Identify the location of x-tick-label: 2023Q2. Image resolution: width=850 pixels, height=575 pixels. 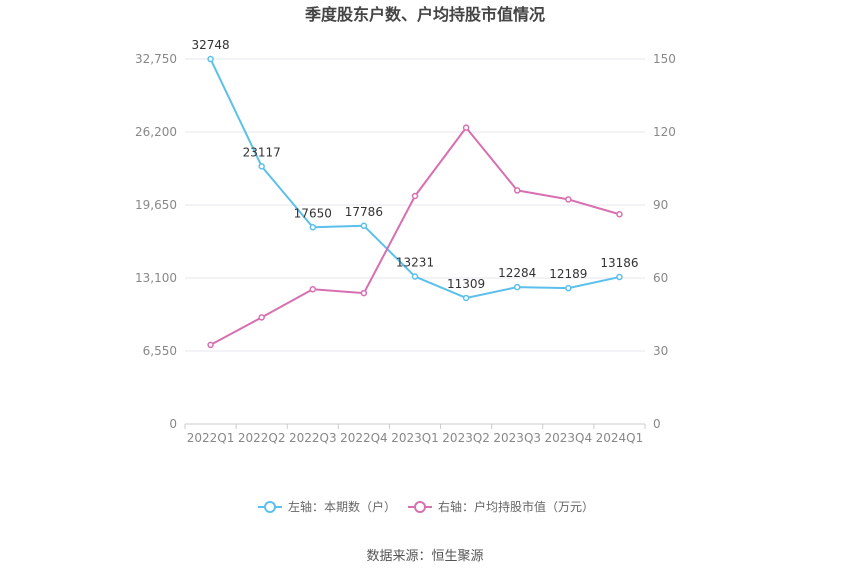
(466, 438).